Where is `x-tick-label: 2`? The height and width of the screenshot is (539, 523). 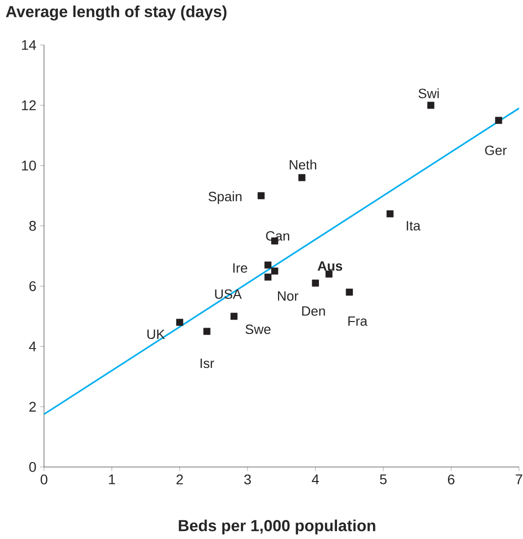 x-tick-label: 2 is located at coordinates (179, 479).